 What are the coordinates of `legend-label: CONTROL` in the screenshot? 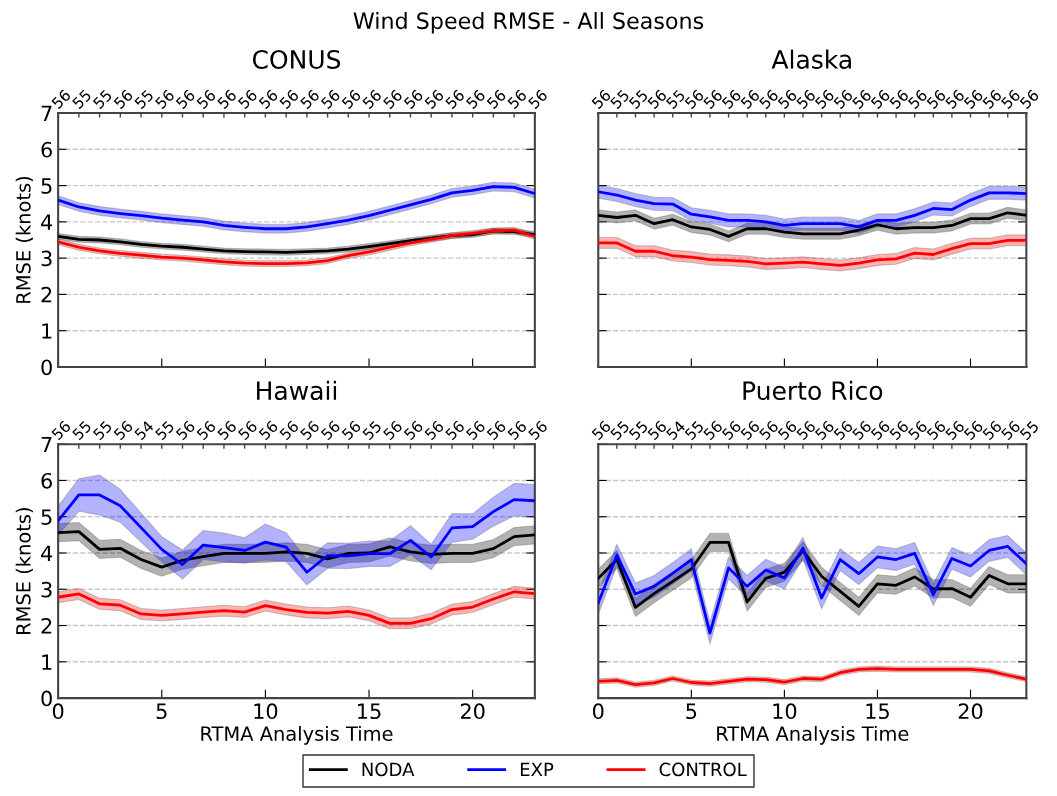 It's located at (703, 769).